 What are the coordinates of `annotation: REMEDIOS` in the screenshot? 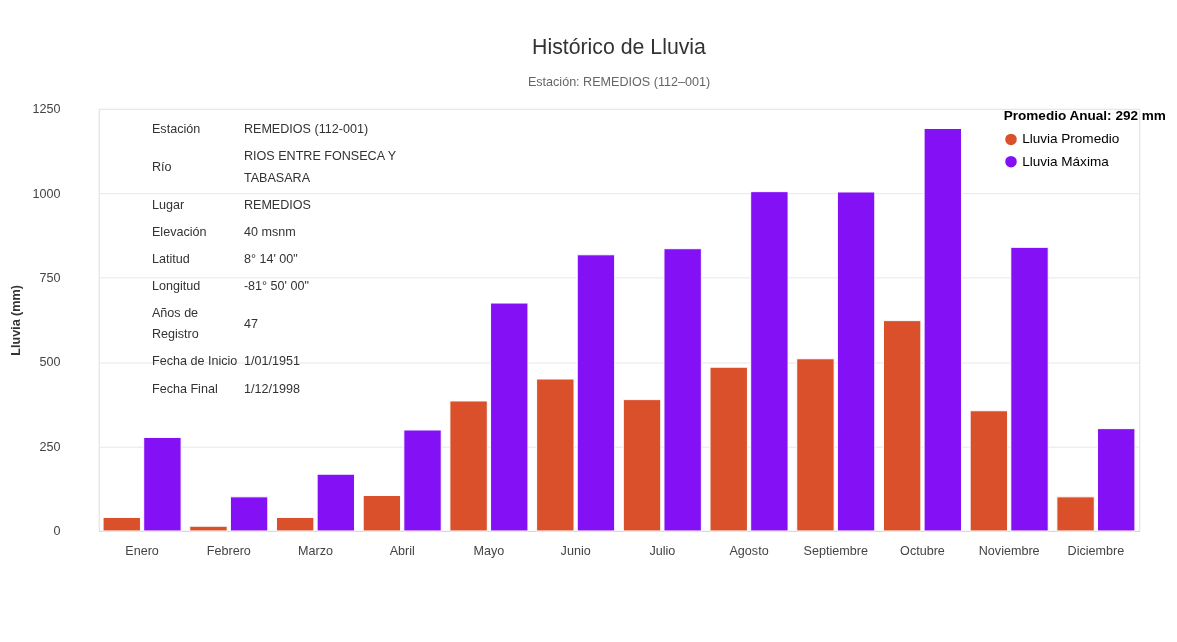 It's located at (277, 204).